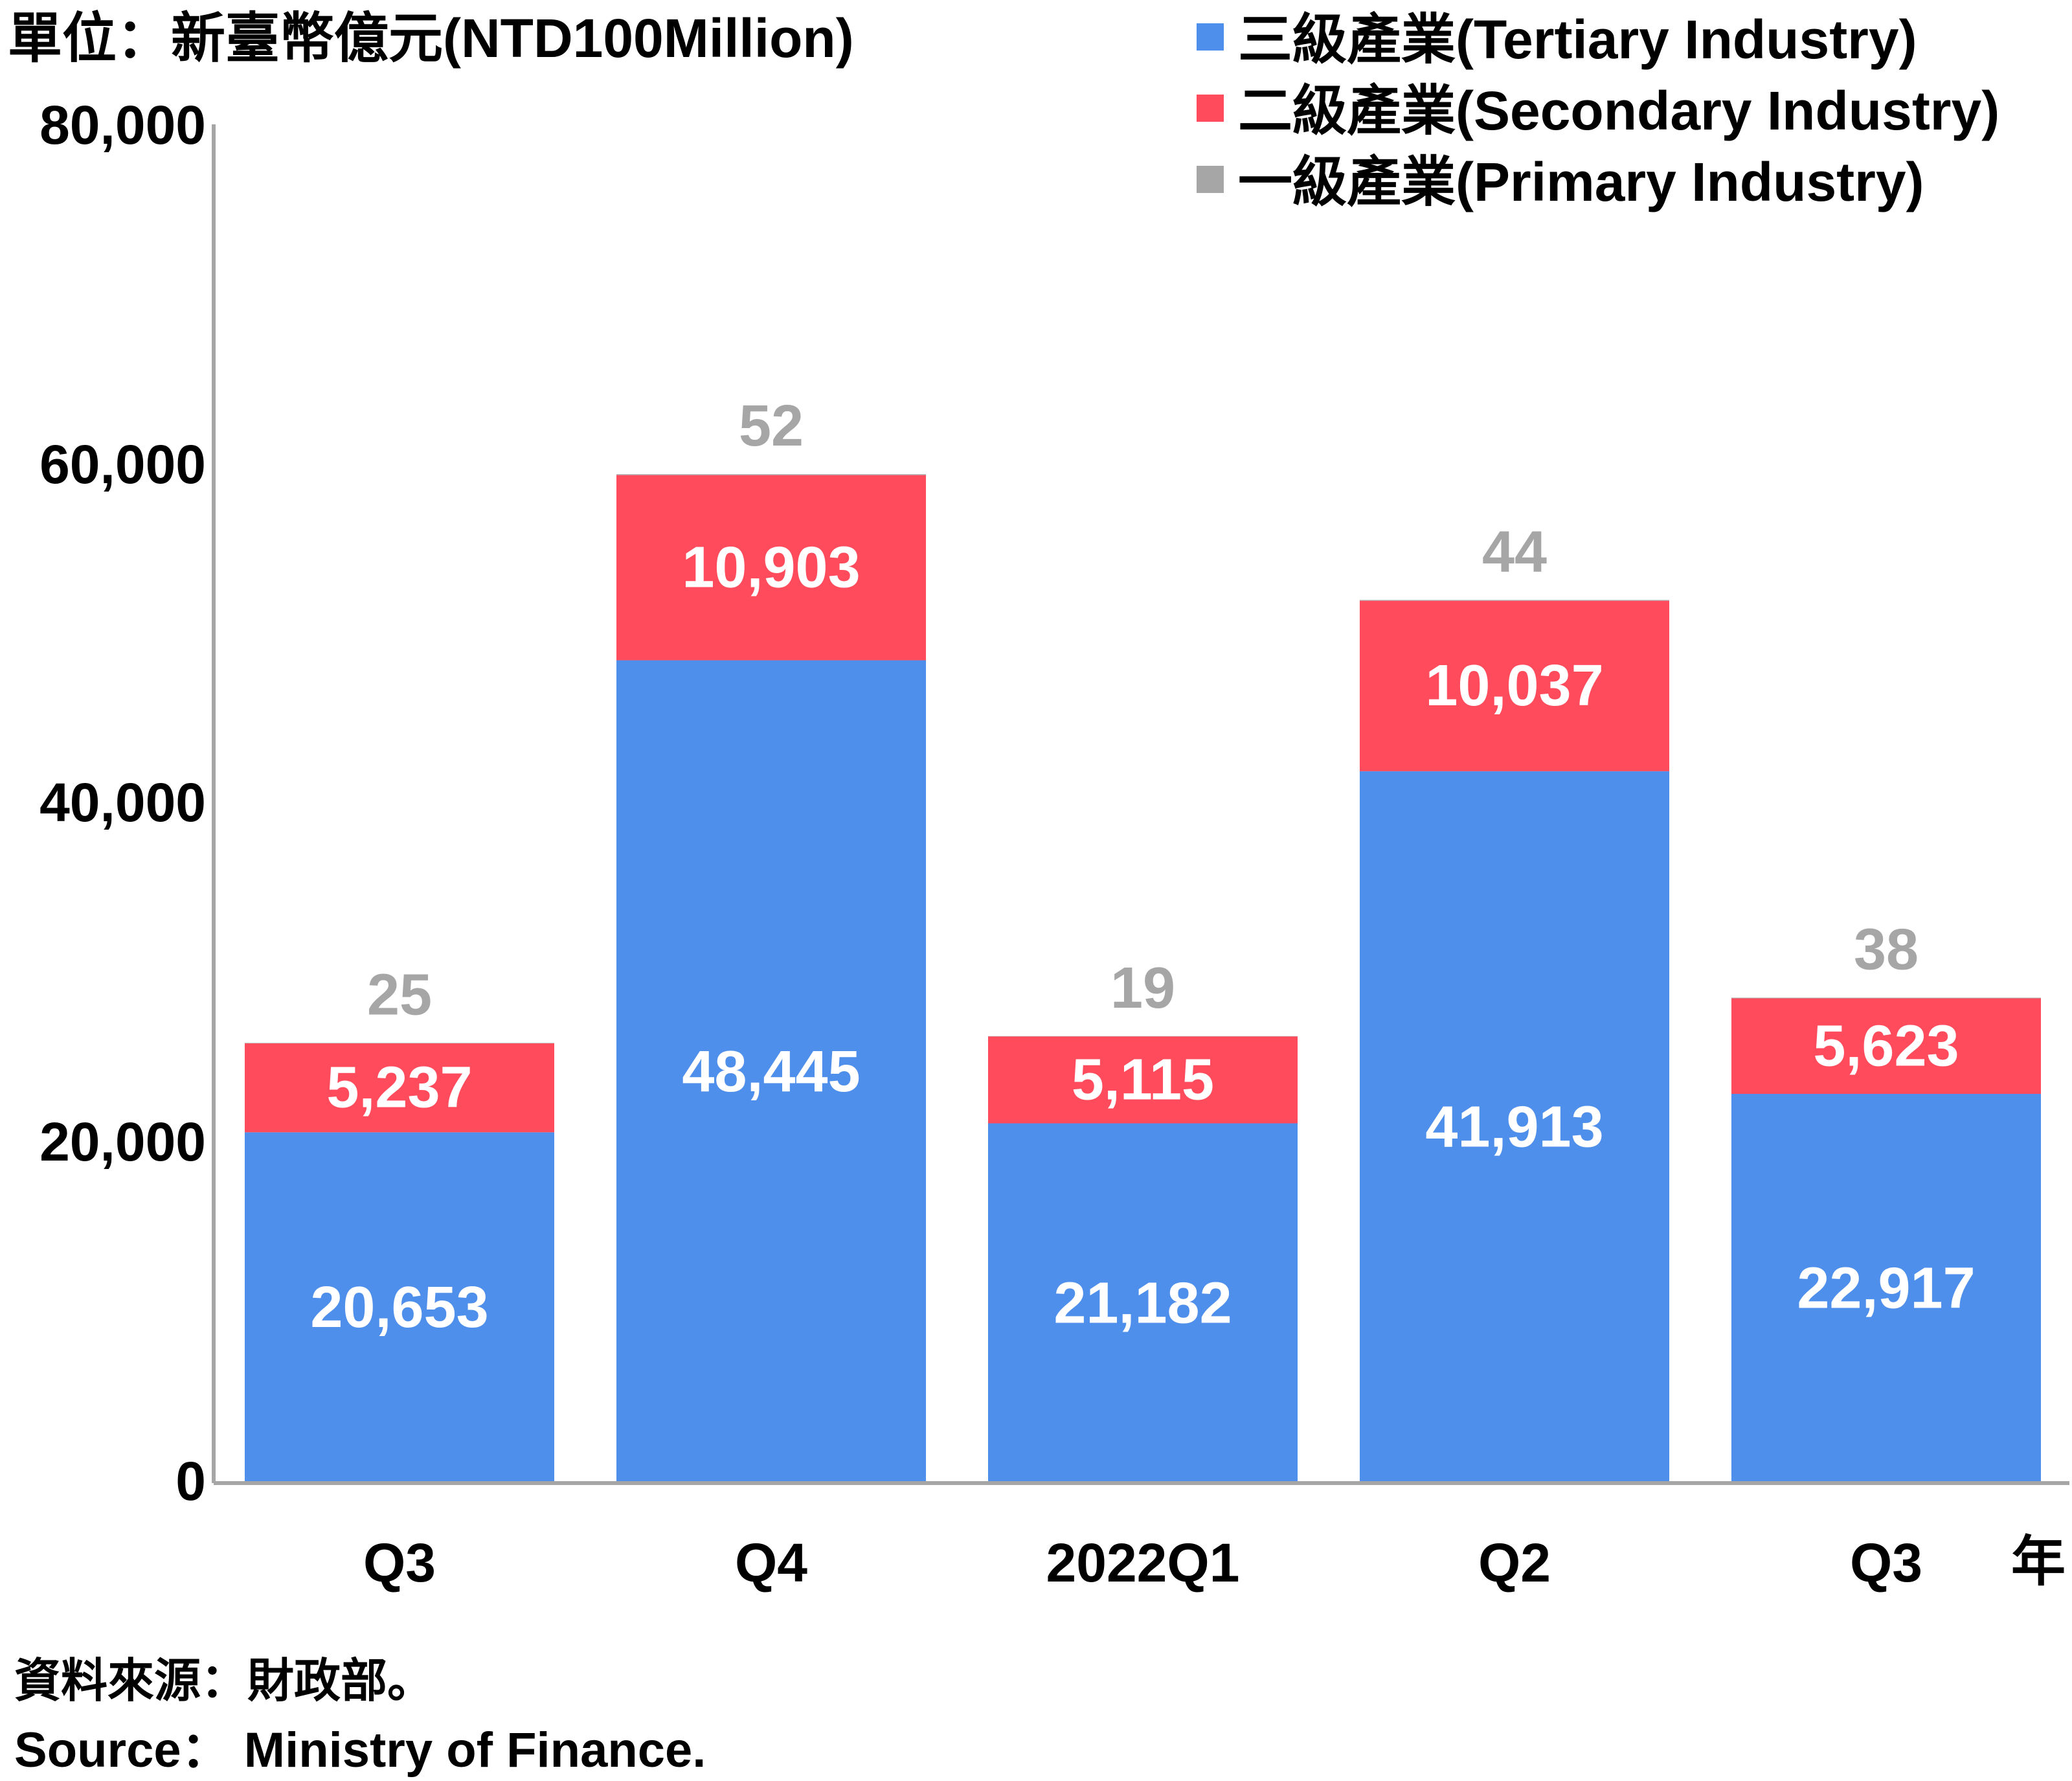 The width and height of the screenshot is (2072, 1781). I want to click on label-tertiary-4: 22,917, so click(1886, 1288).